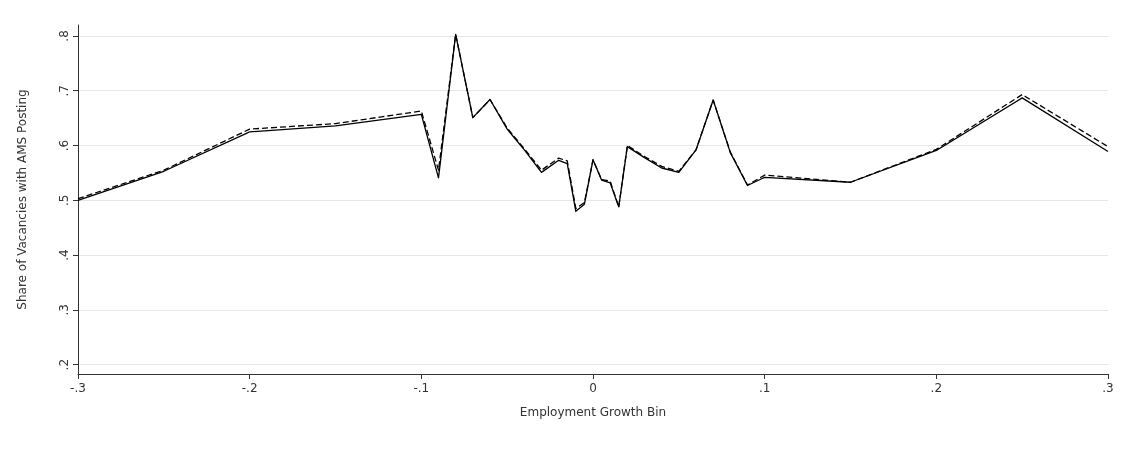 This screenshot has height=449, width=1130. What do you see at coordinates (764, 388) in the screenshot?
I see `x-tick-label: .1` at bounding box center [764, 388].